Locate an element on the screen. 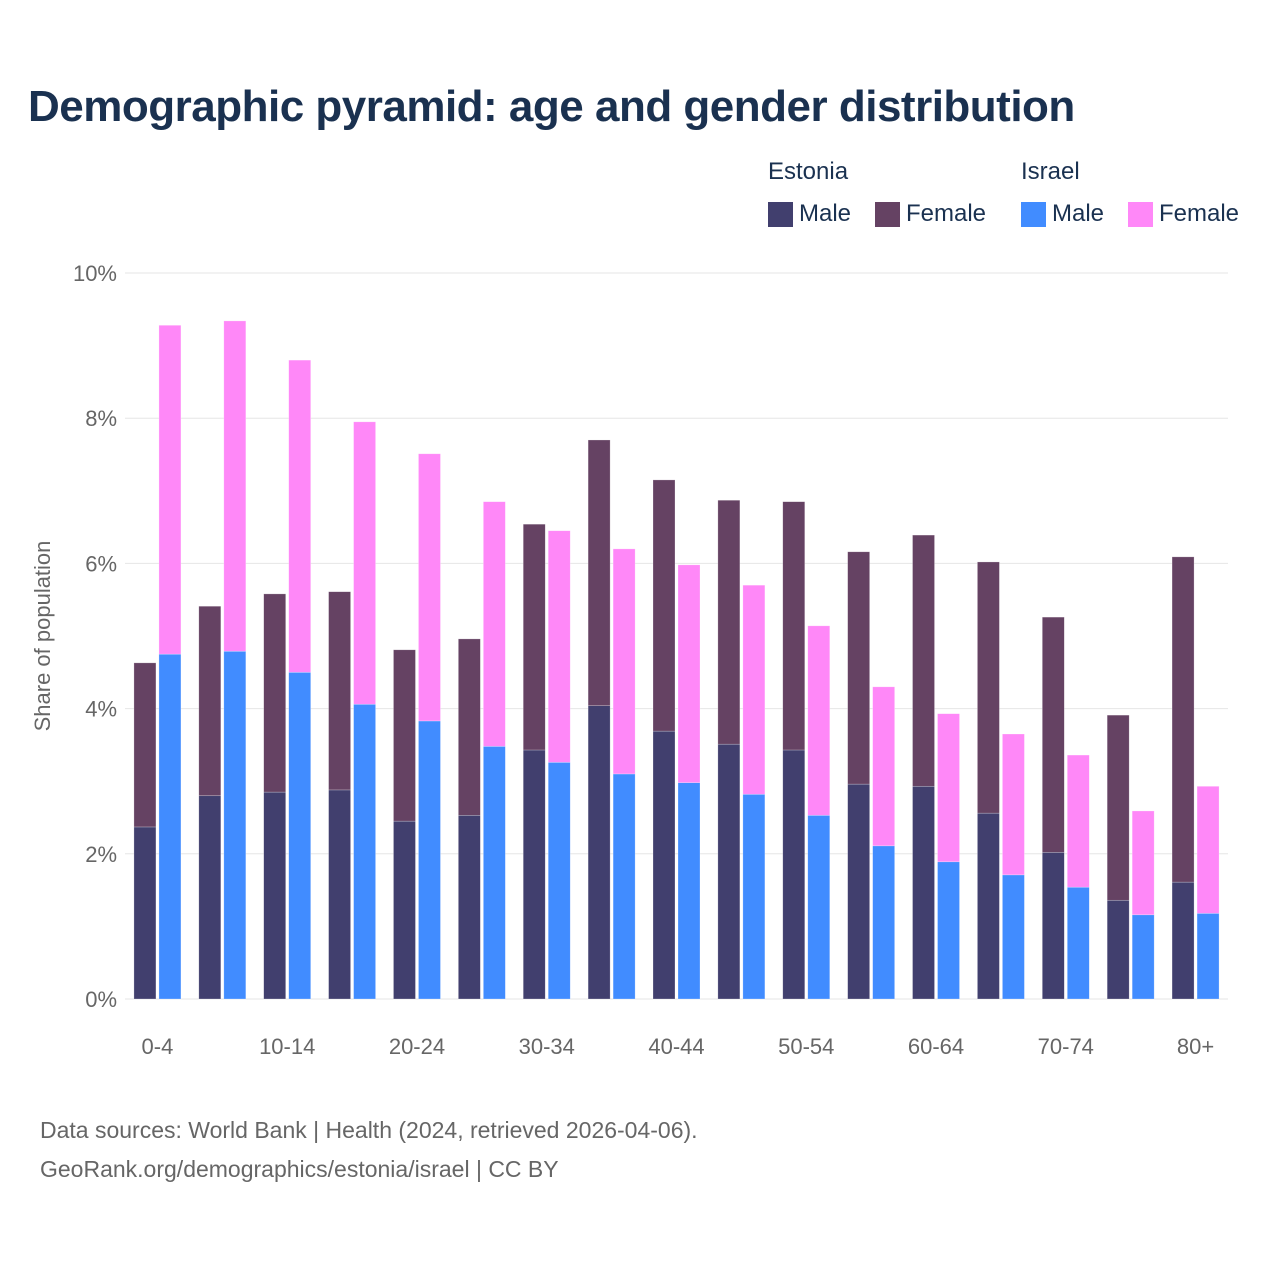  x-tick-label: 20-24 is located at coordinates (417, 1046).